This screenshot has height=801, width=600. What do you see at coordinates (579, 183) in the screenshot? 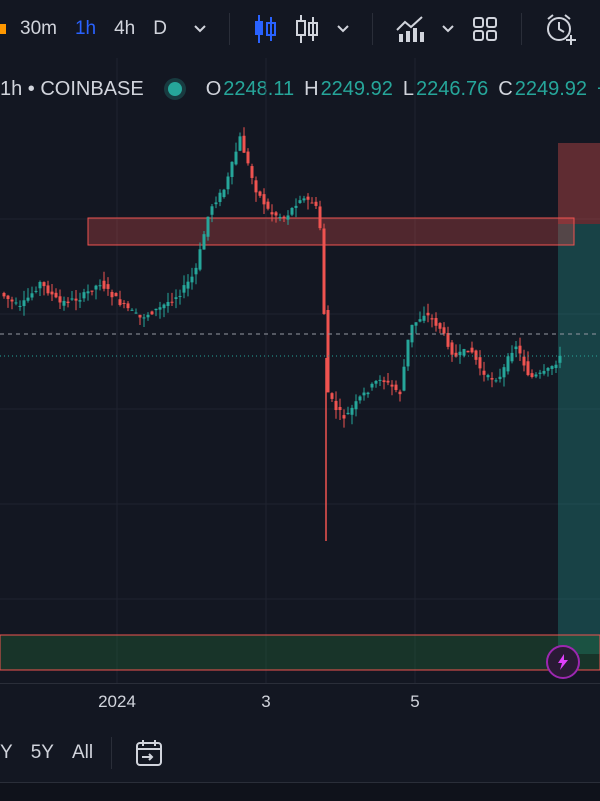
I see `long-position-stop-zone` at bounding box center [579, 183].